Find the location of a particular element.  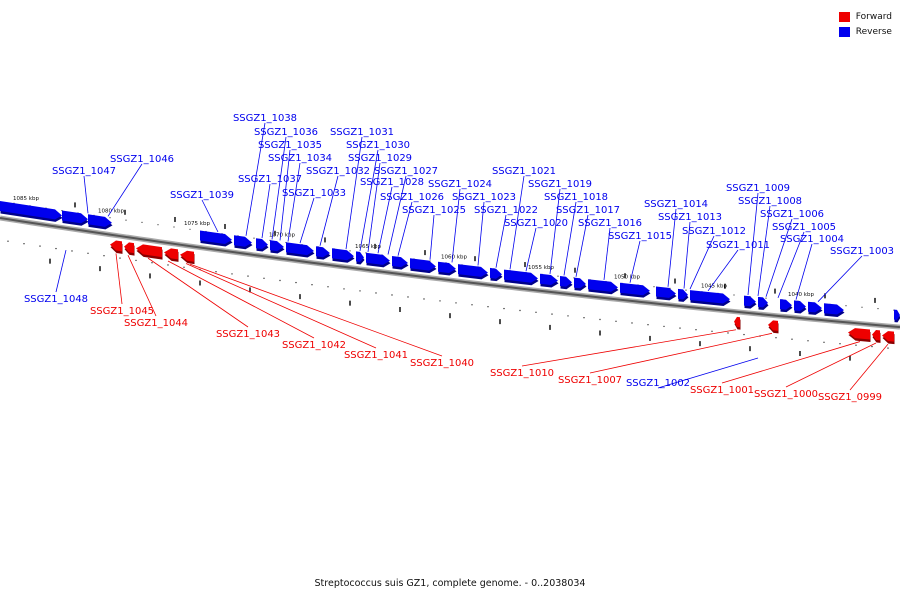

gene-label: SSGZ1_1036 is located at coordinates (286, 132).